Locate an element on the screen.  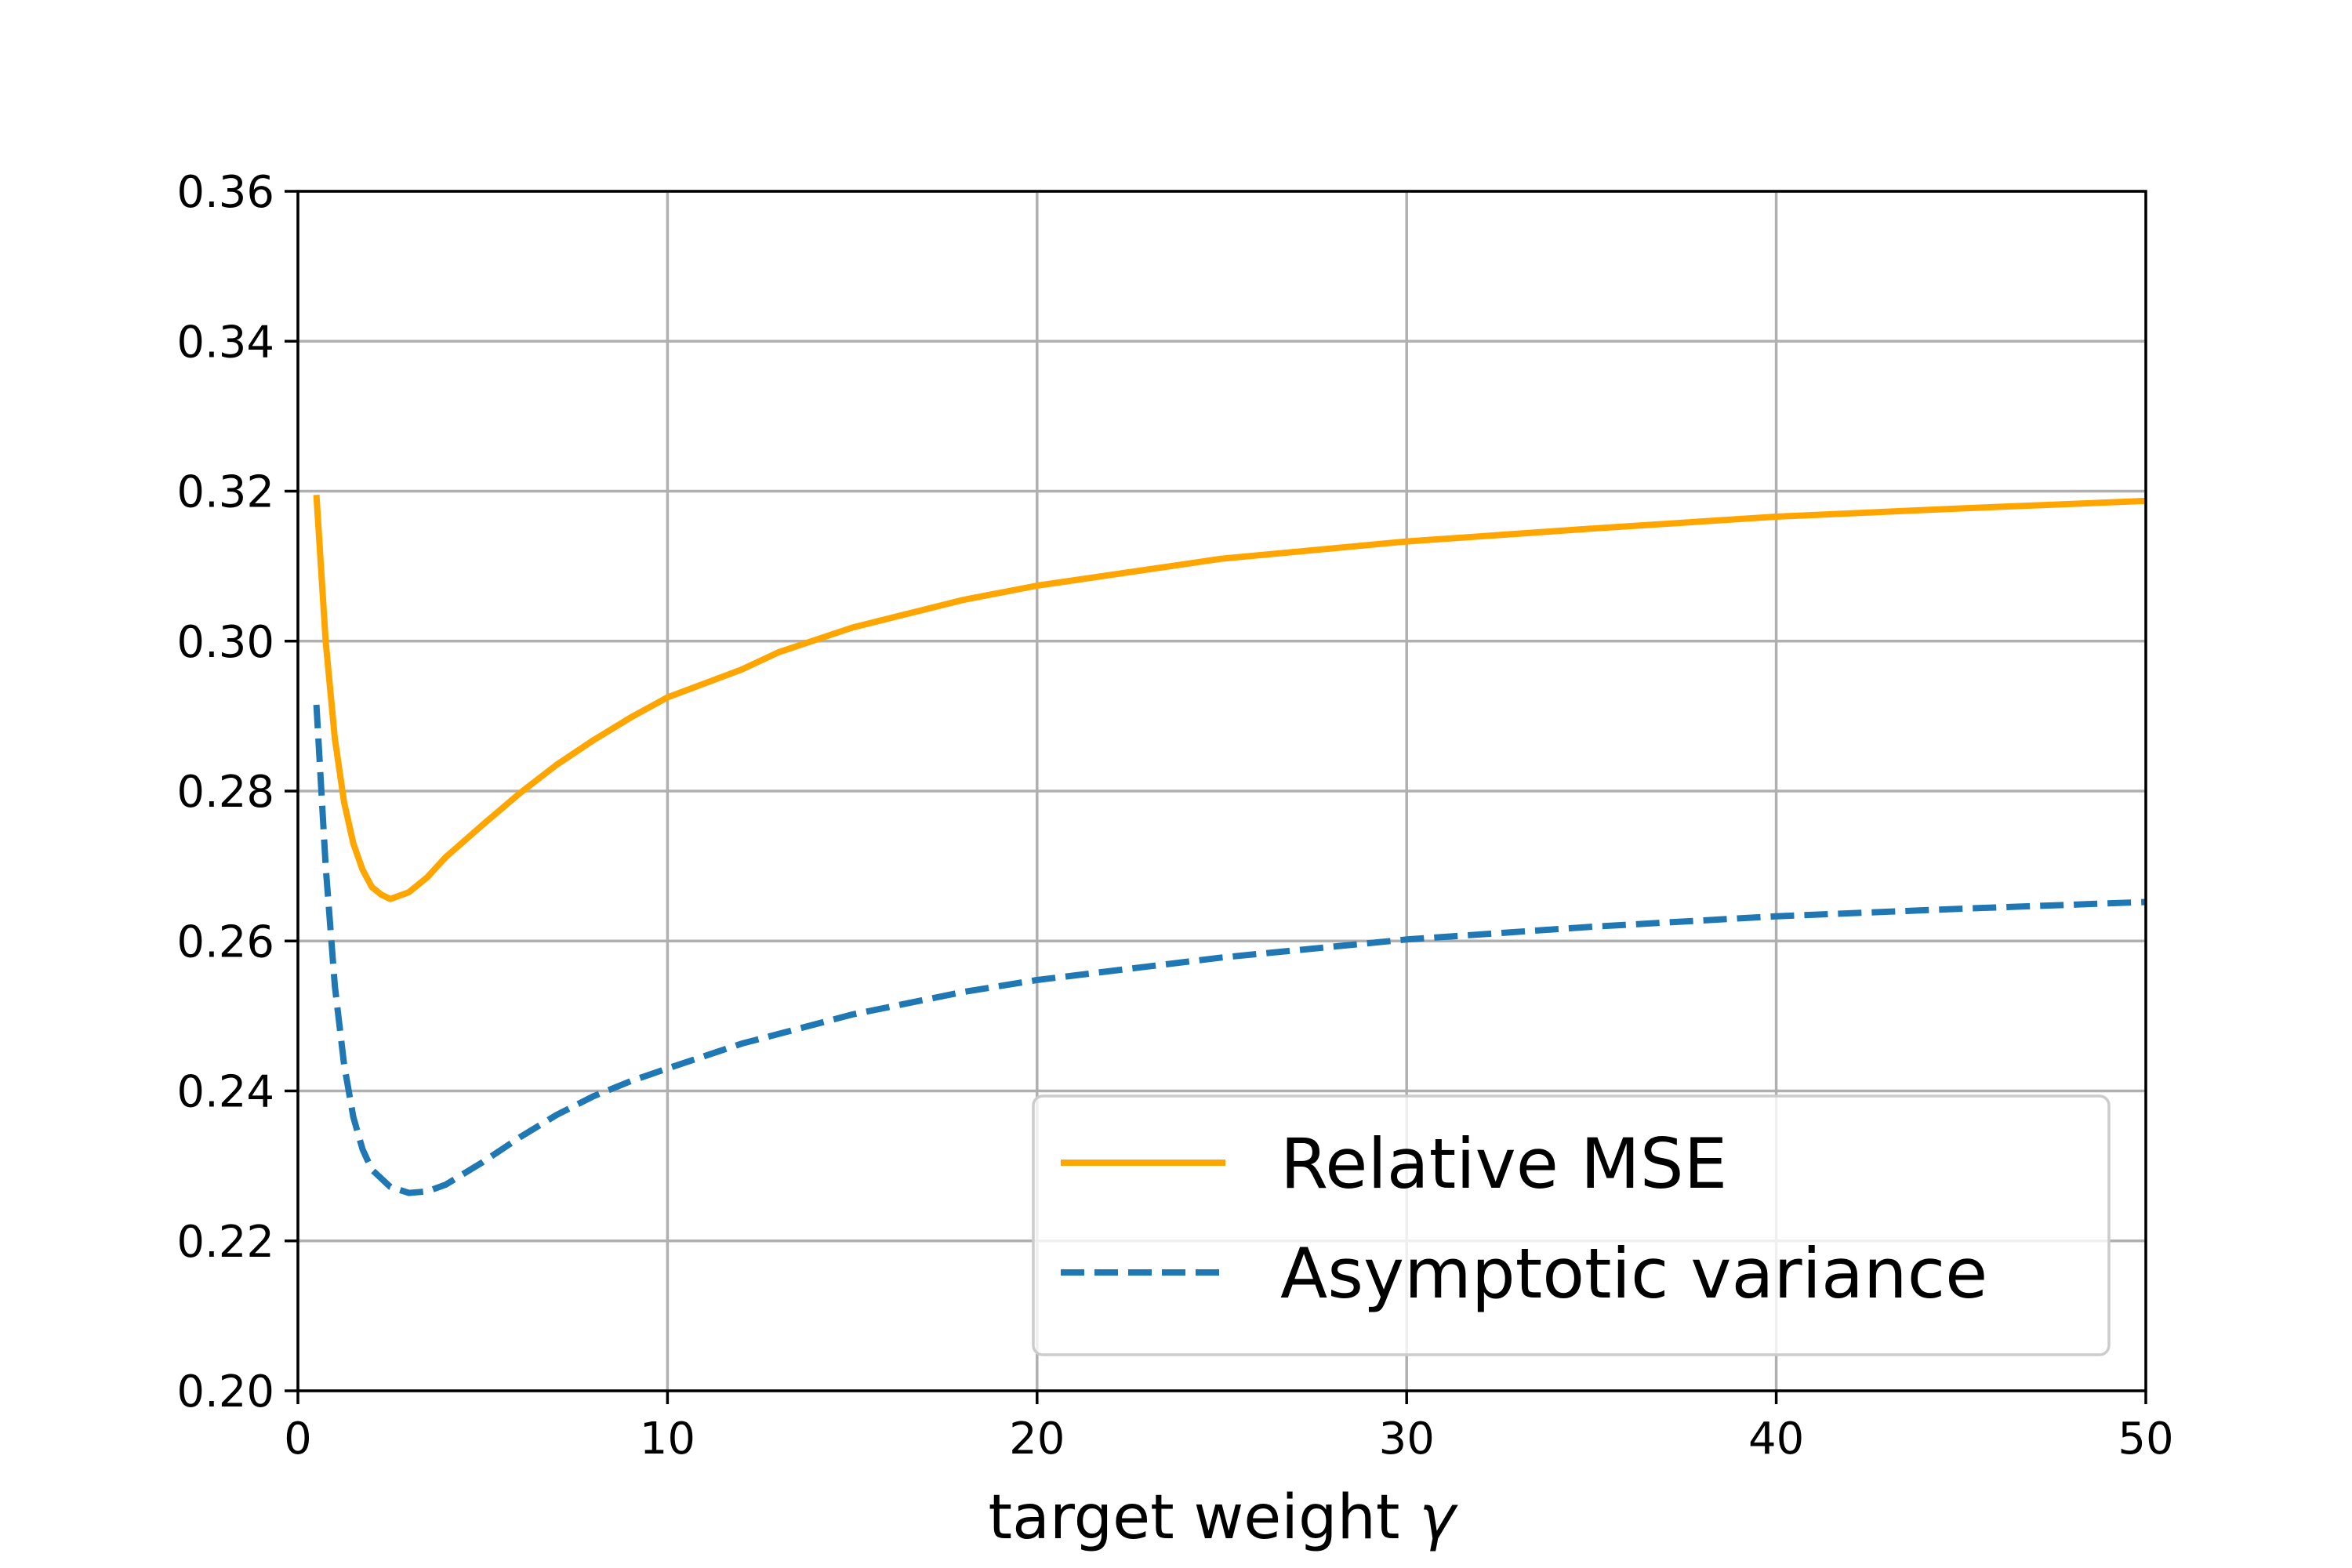
x-axis-label: target weight γ is located at coordinates (1224, 1518).